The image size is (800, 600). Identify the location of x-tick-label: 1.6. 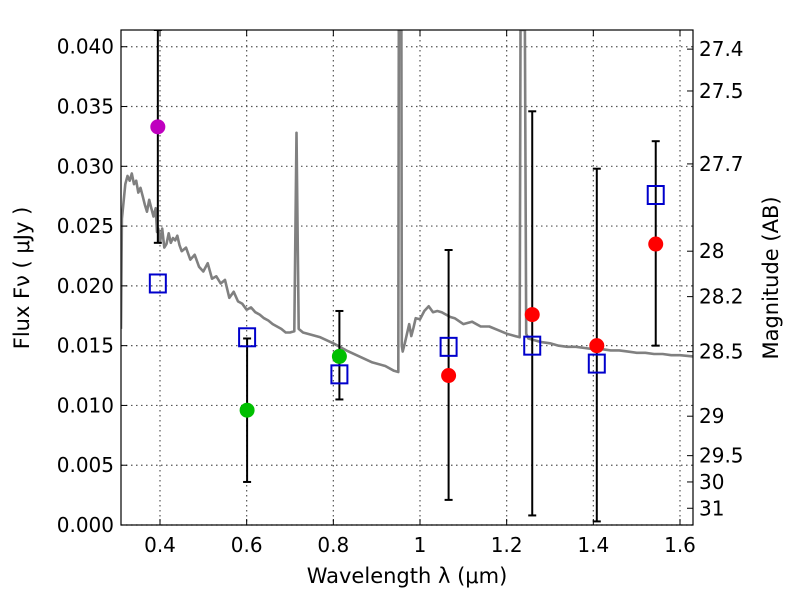
(680, 545).